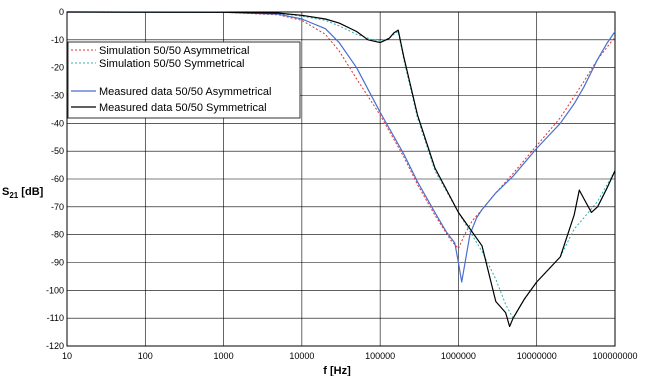 The width and height of the screenshot is (648, 376). Describe the element at coordinates (380, 356) in the screenshot. I see `x-tick-label-4: 100000` at that location.